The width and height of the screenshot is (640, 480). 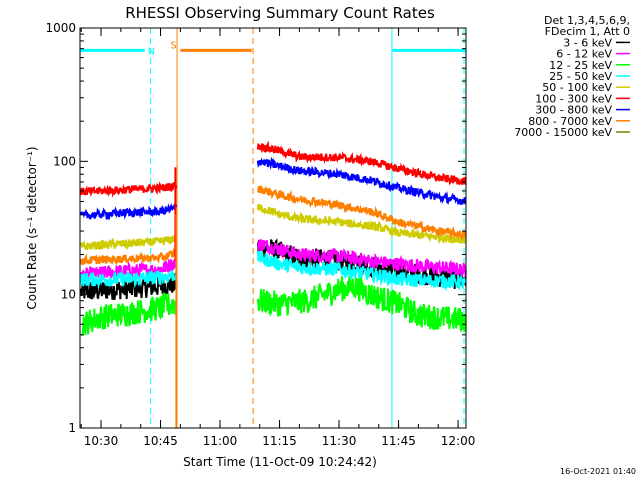 What do you see at coordinates (279, 441) in the screenshot?
I see `x-tick-label: 11:15` at bounding box center [279, 441].